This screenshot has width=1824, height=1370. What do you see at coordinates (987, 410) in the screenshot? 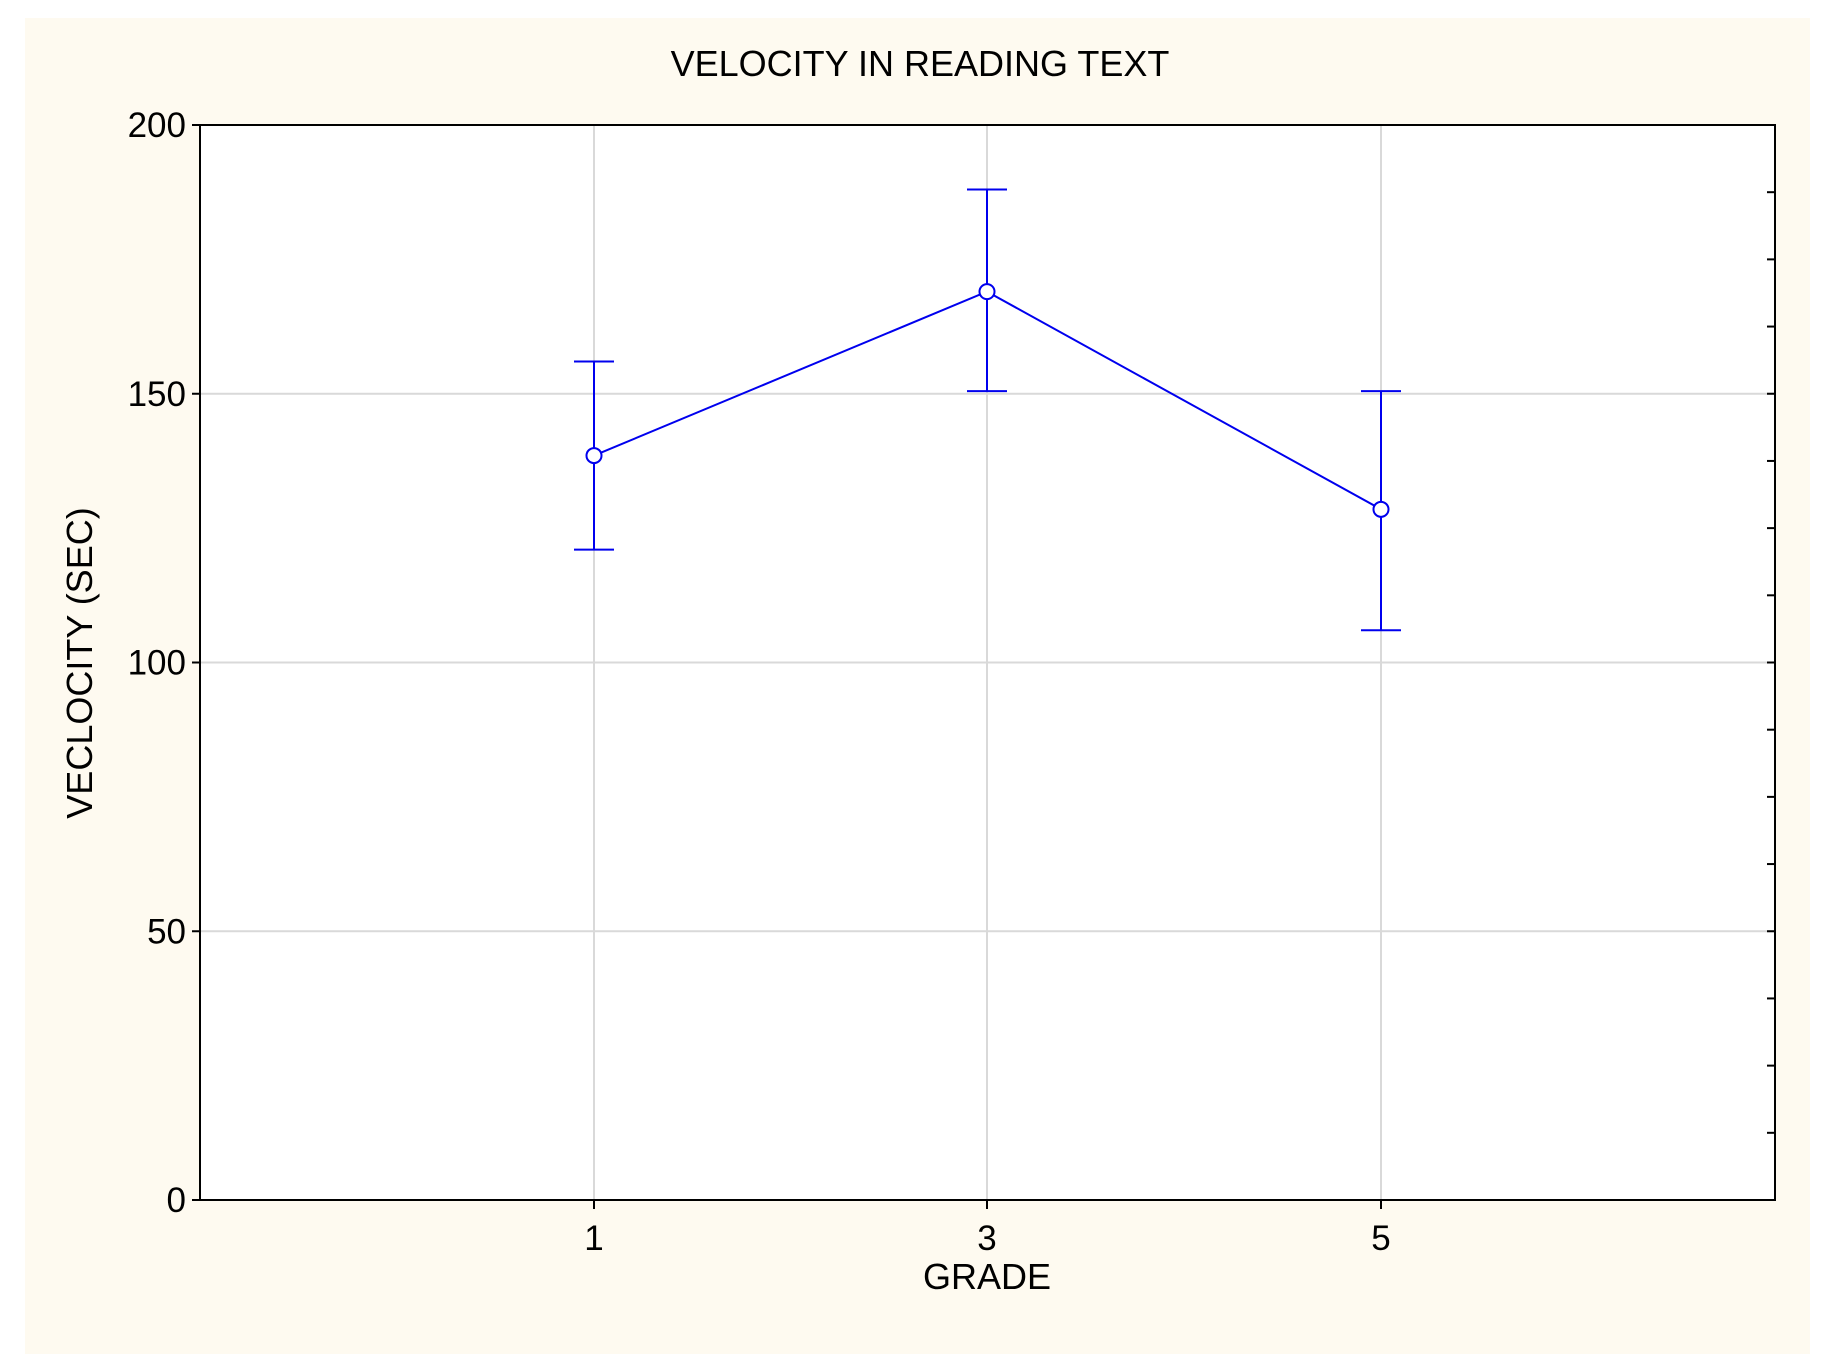
I see `series-line-group` at bounding box center [987, 410].